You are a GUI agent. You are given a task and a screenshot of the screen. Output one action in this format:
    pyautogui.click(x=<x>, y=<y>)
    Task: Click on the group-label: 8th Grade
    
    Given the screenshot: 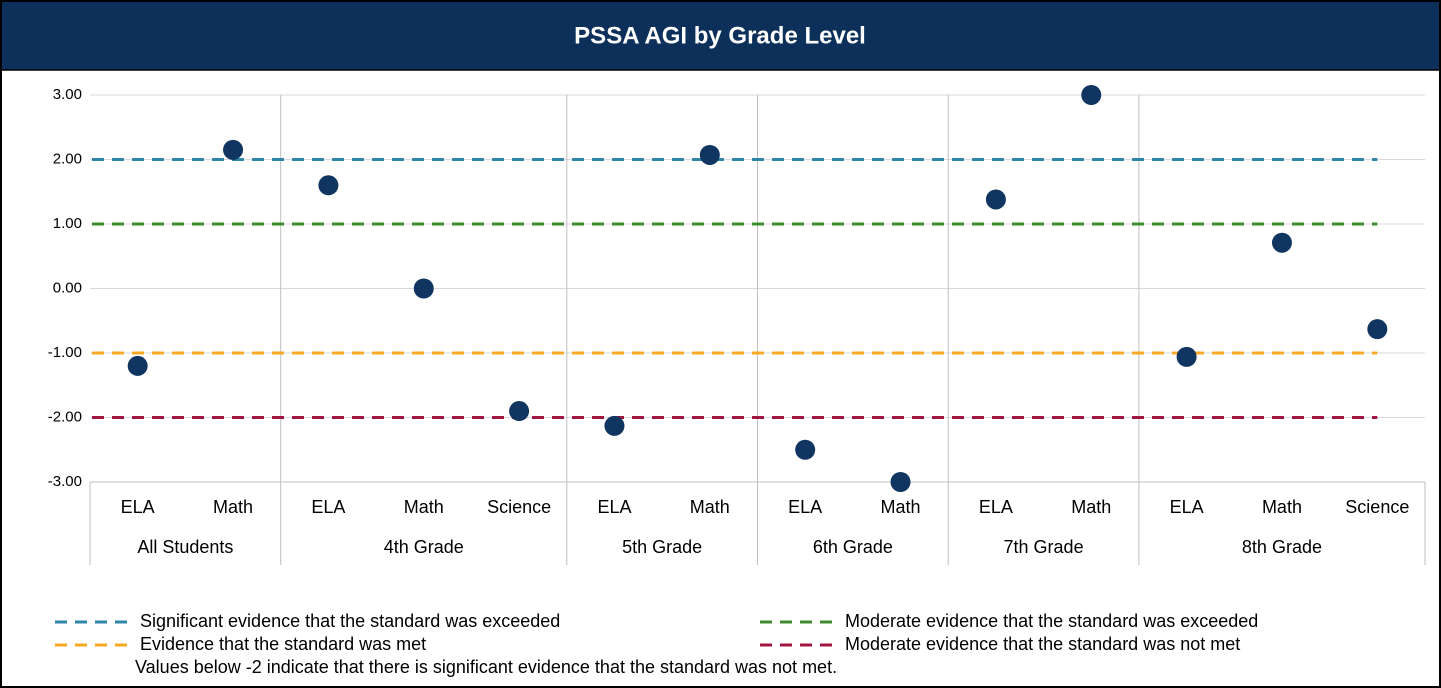 What is the action you would take?
    pyautogui.click(x=1282, y=547)
    